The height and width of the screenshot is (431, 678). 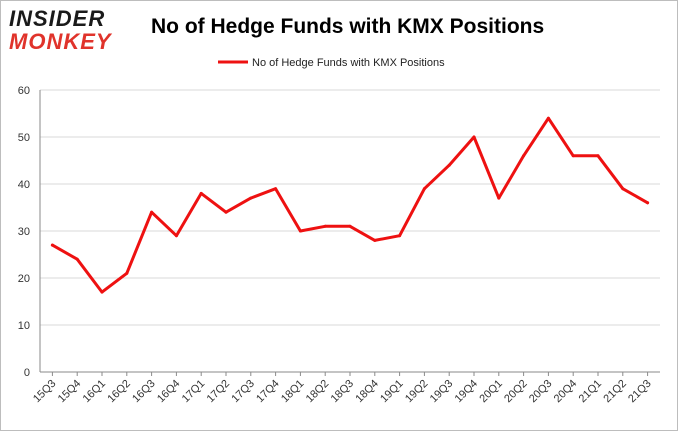 I want to click on x-tick-label-19Q2: 19Q2, so click(x=417, y=392).